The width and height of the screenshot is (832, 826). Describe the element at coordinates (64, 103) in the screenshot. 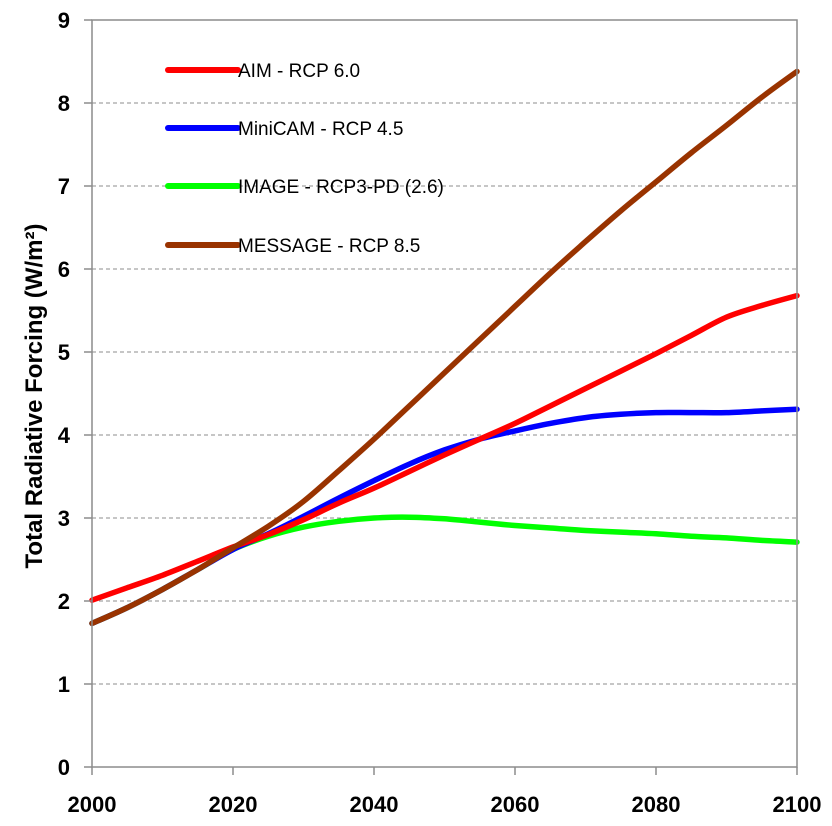

I see `y-tick-label: 8` at that location.